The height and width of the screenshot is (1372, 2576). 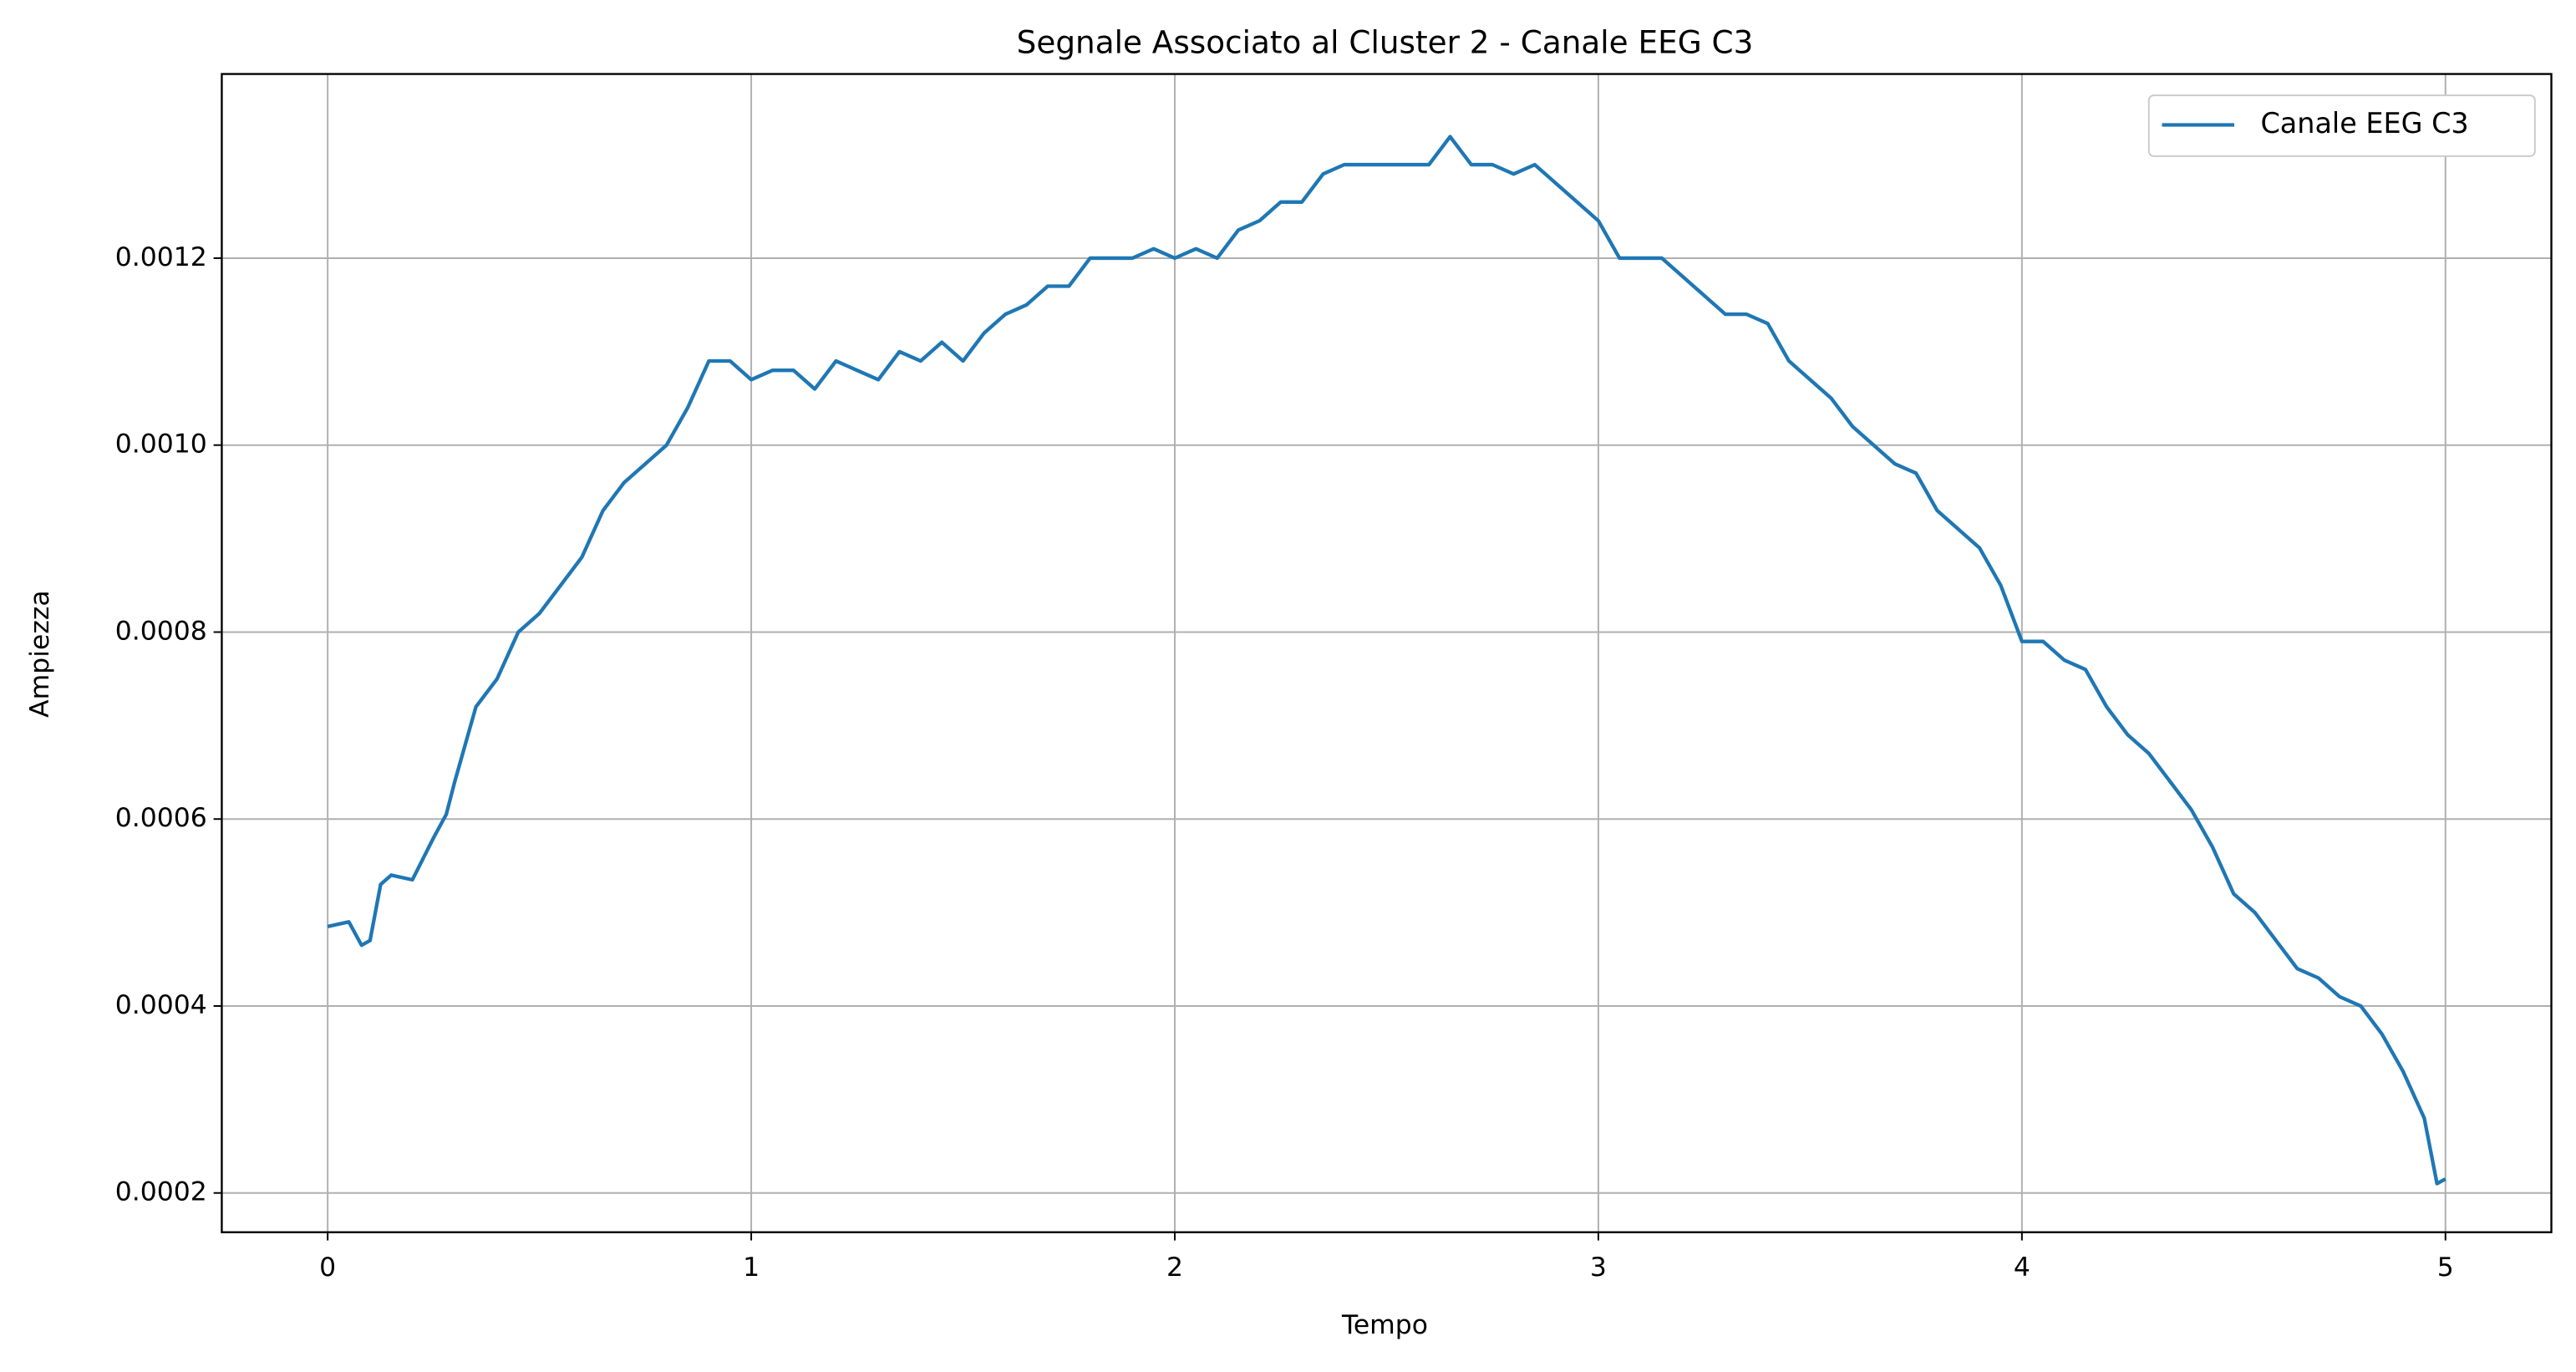 I want to click on y-tick-label: 0.0006, so click(x=161, y=818).